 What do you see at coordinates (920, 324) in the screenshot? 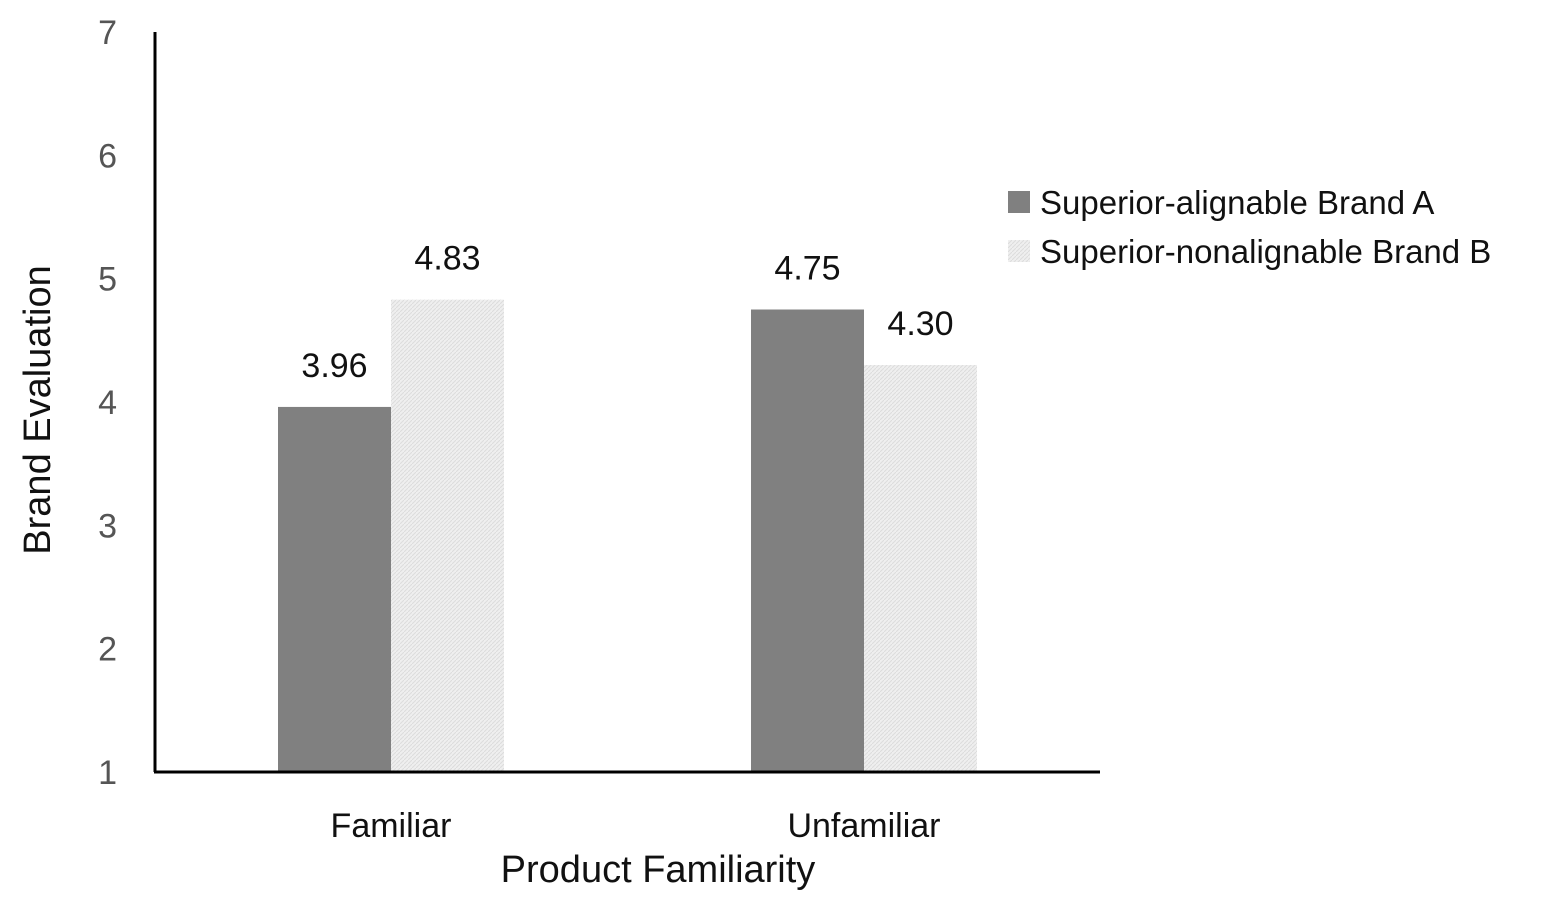
I see `data-label: 4.30` at bounding box center [920, 324].